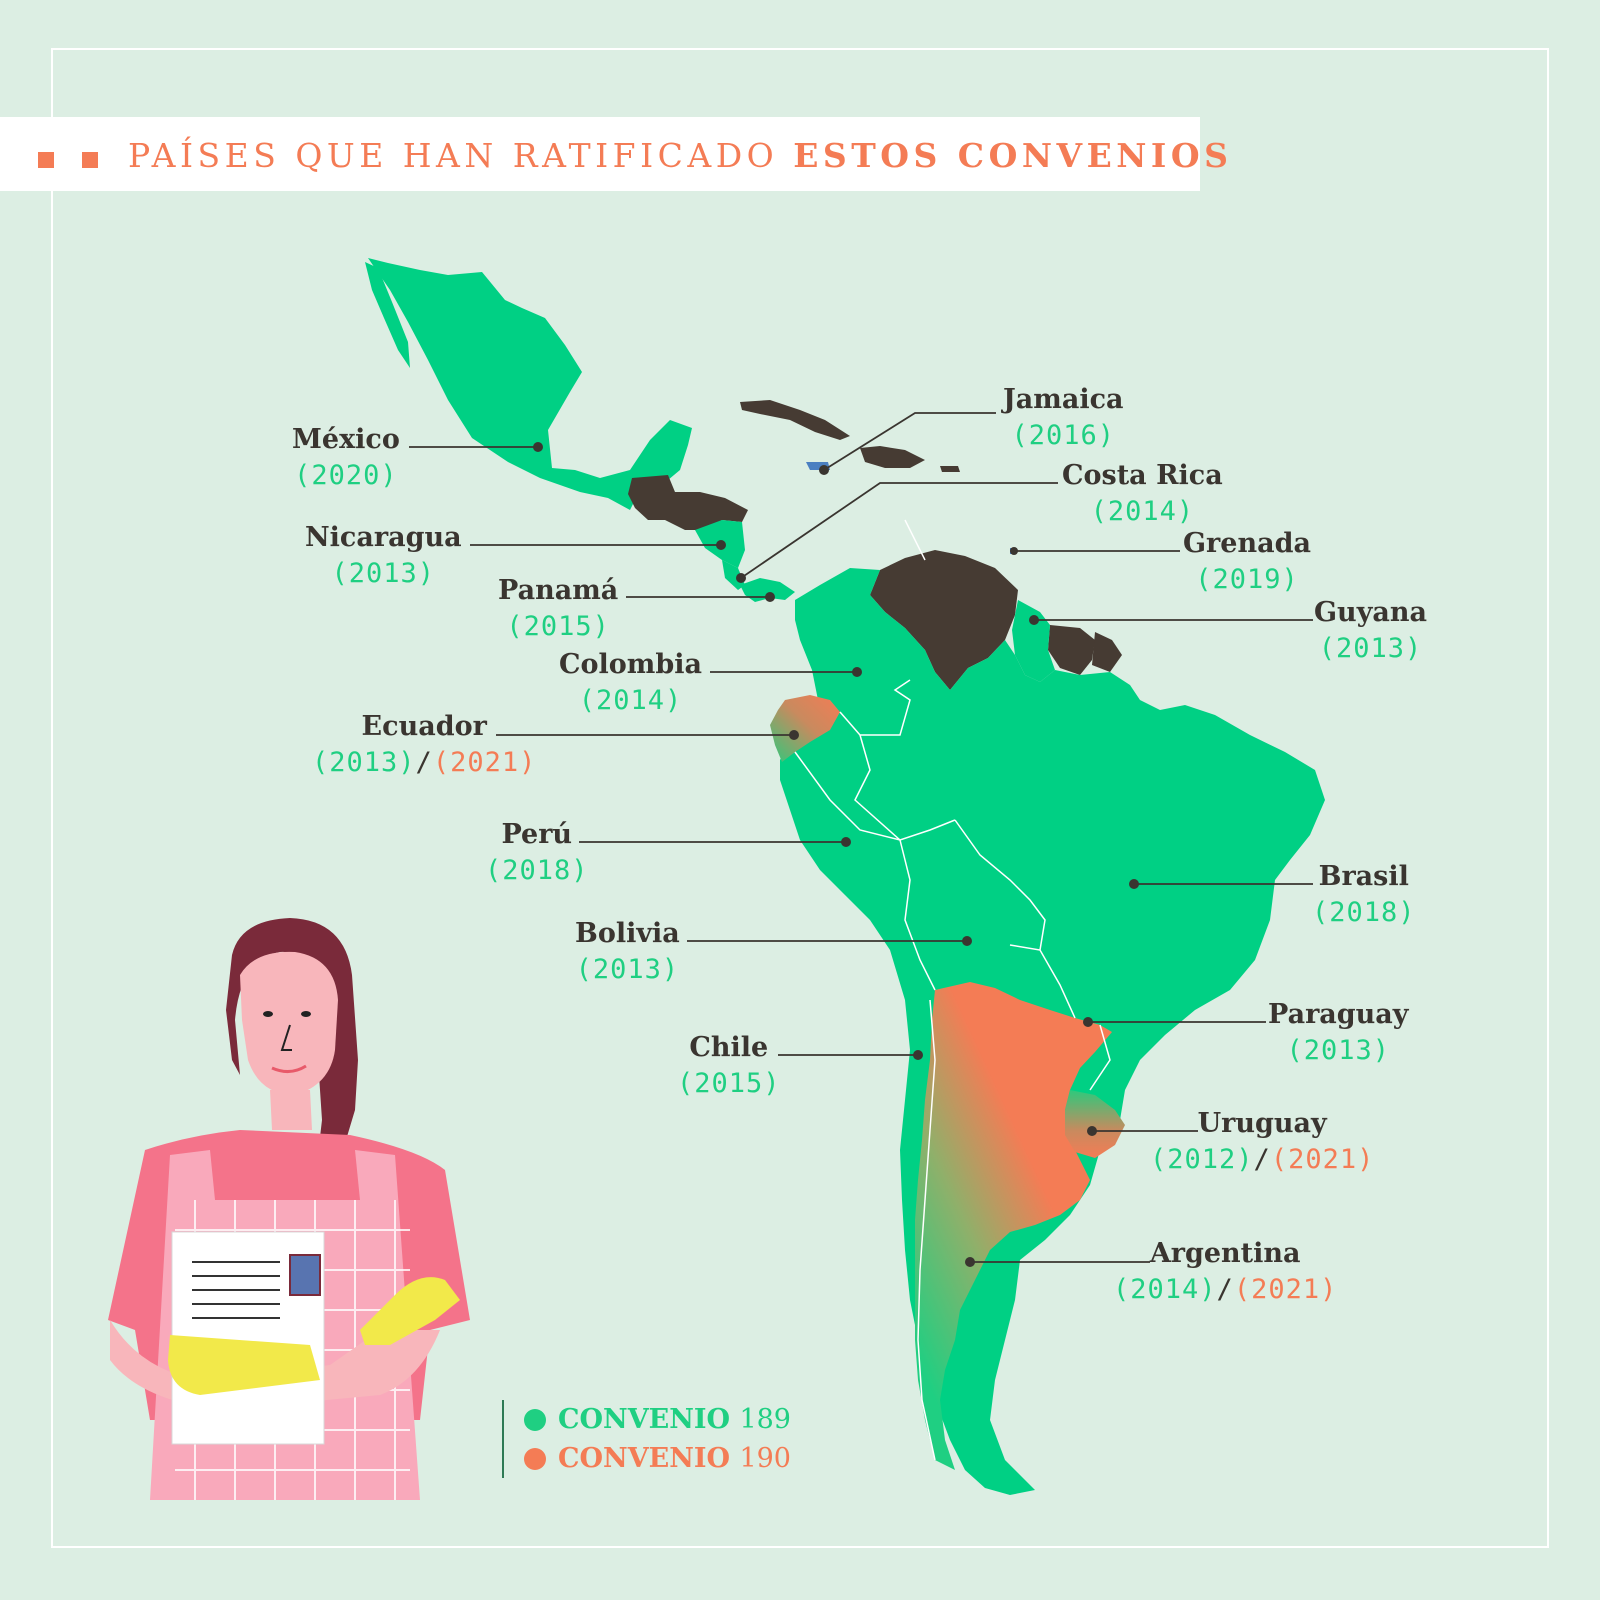  I want to click on country-name: Grenada, so click(1247, 543).